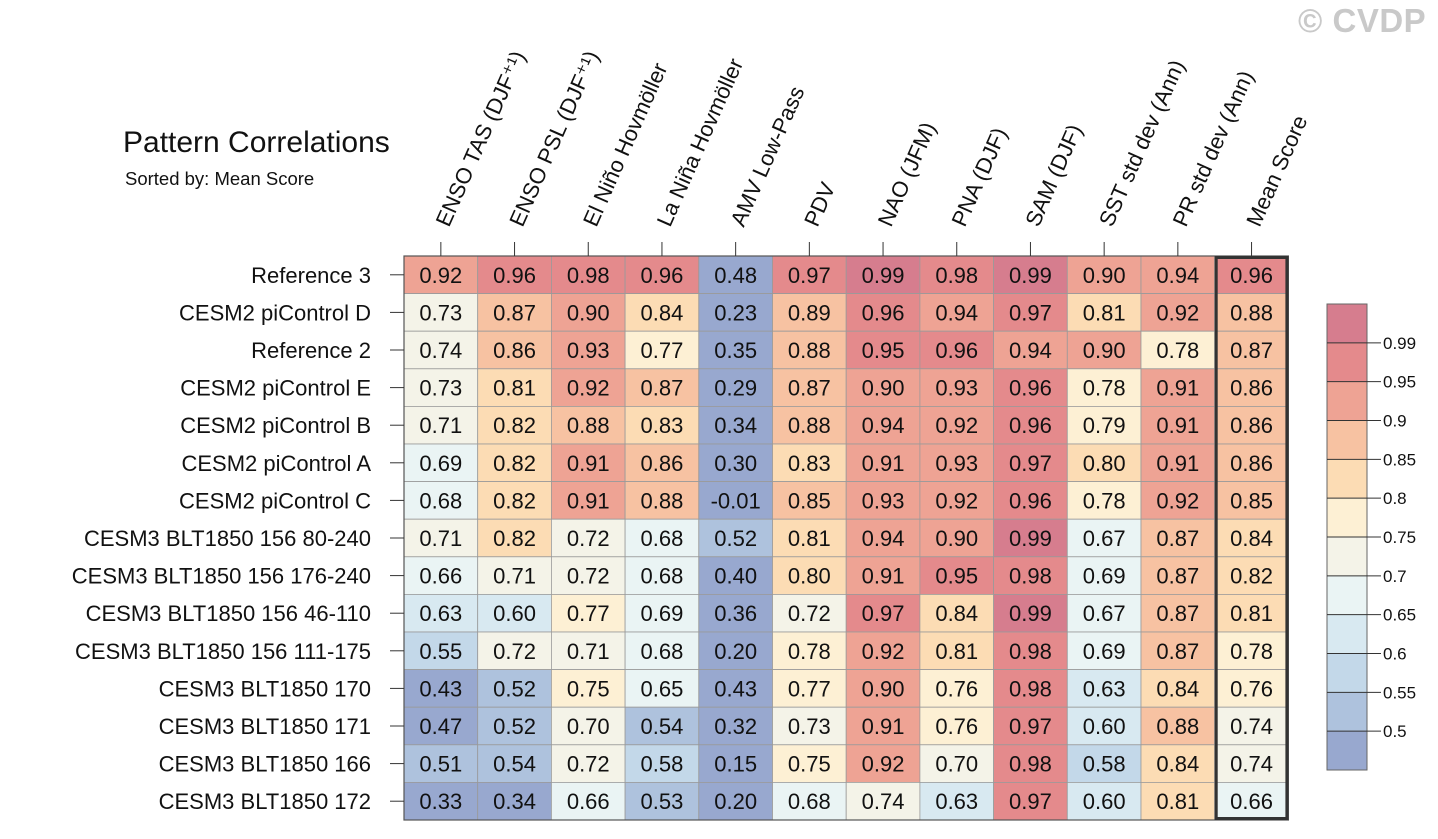  I want to click on cell-value: 0.68, so click(662, 538).